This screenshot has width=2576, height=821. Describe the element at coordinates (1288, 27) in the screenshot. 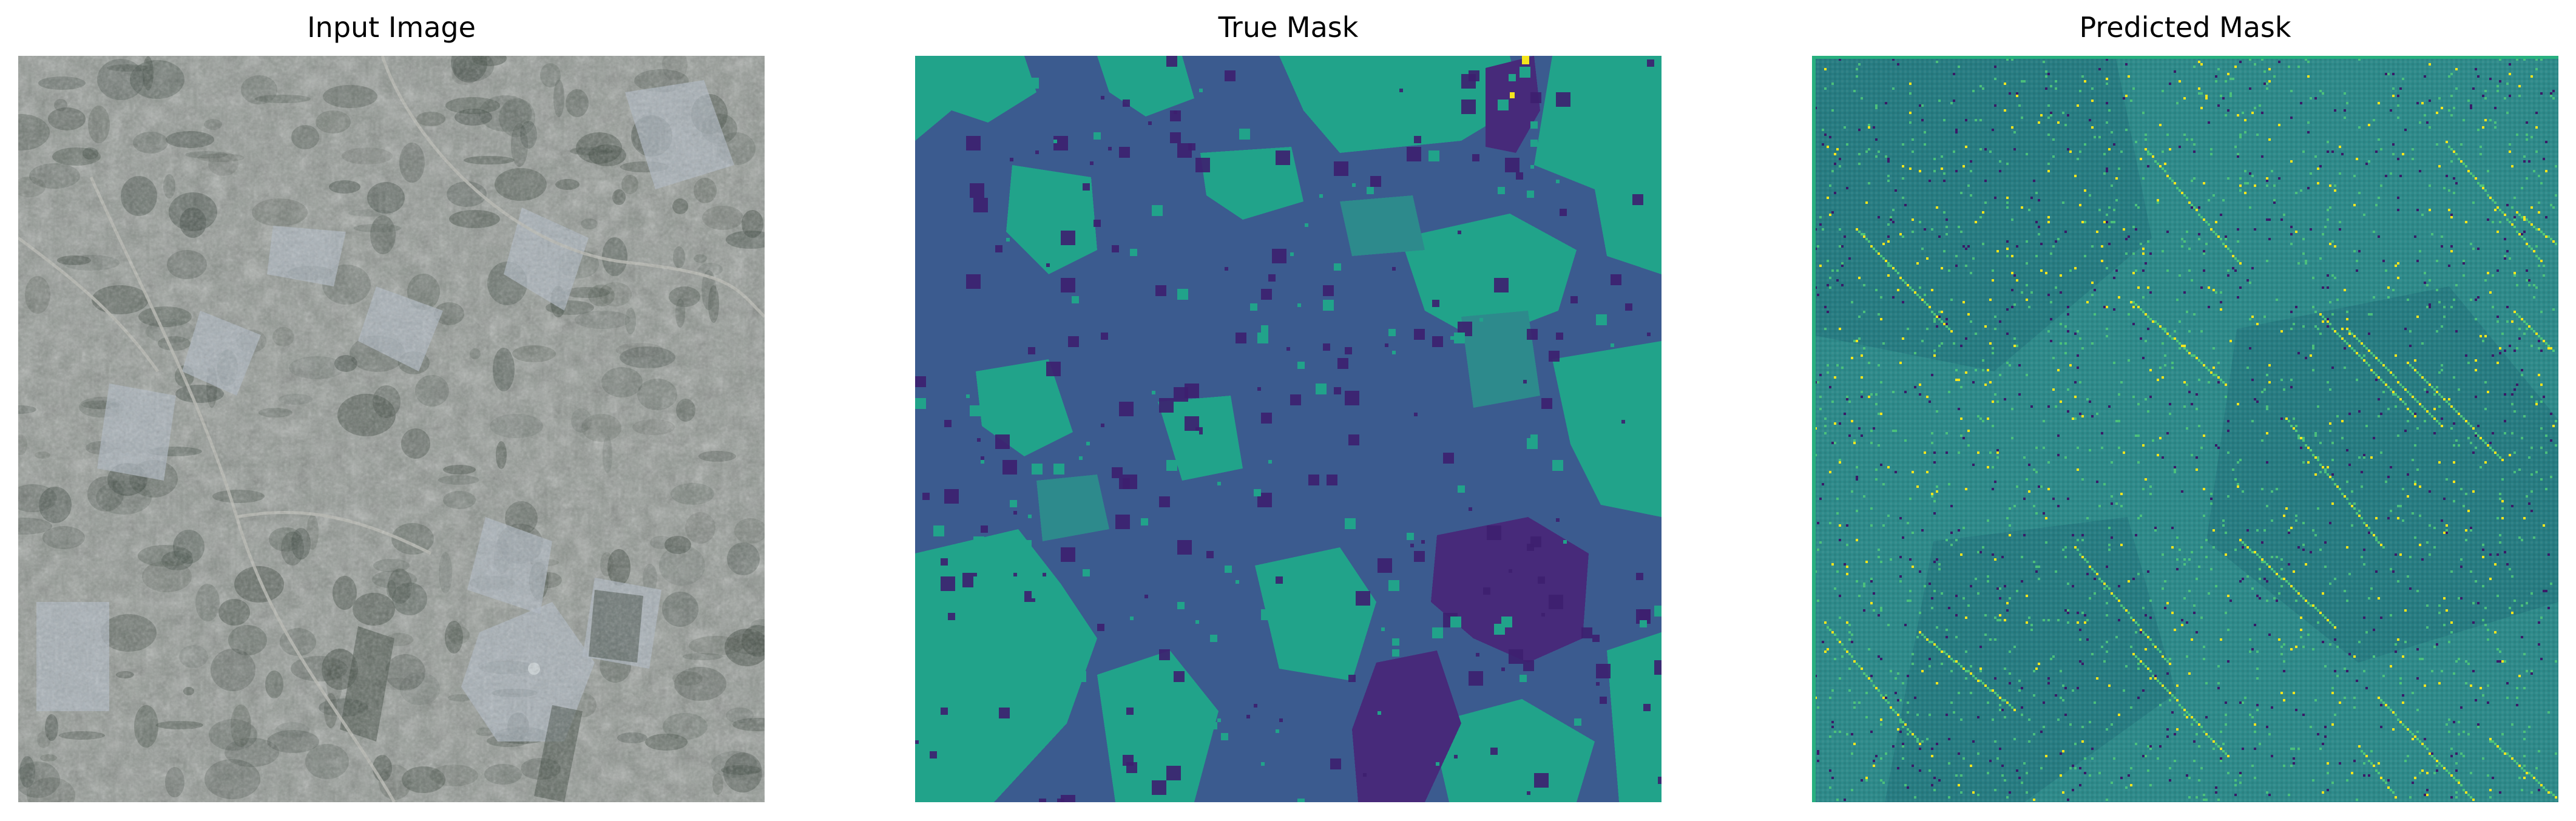

I see `true-mask-title: True Mask` at that location.